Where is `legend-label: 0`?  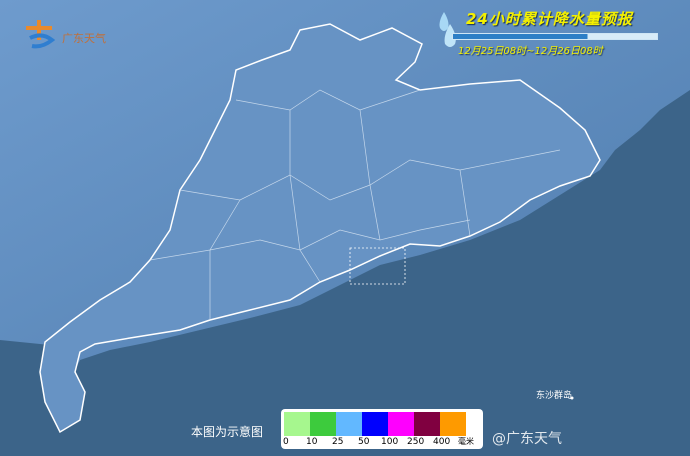 legend-label: 0 is located at coordinates (286, 442).